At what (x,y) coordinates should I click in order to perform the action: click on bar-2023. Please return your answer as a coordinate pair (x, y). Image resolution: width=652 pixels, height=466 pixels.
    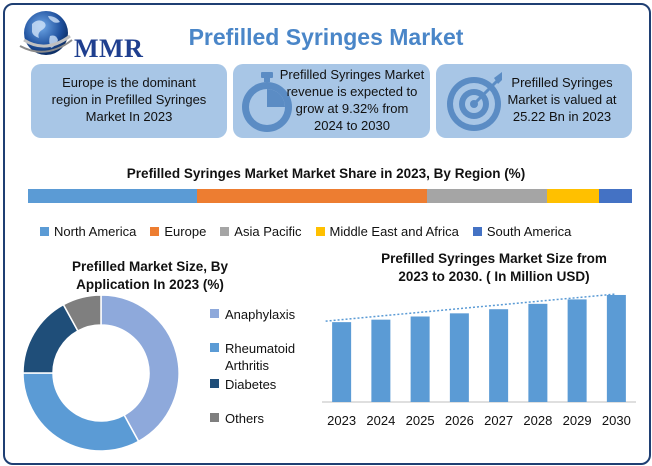
    Looking at the image, I should click on (342, 362).